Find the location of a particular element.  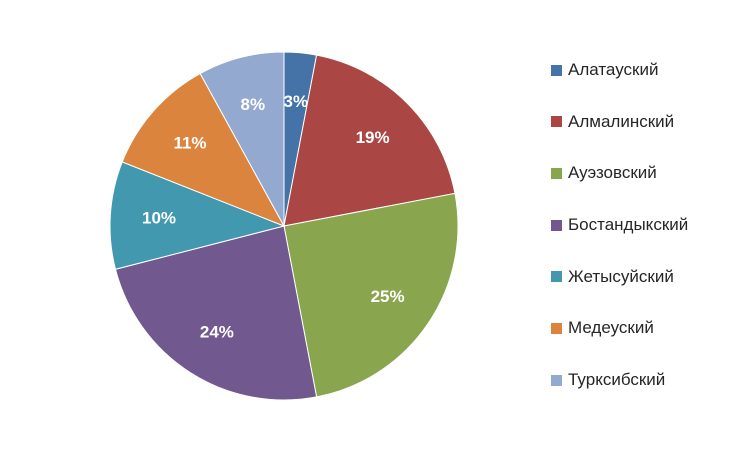

legend-item-almalinsky: Алмалинский is located at coordinates (648, 122).